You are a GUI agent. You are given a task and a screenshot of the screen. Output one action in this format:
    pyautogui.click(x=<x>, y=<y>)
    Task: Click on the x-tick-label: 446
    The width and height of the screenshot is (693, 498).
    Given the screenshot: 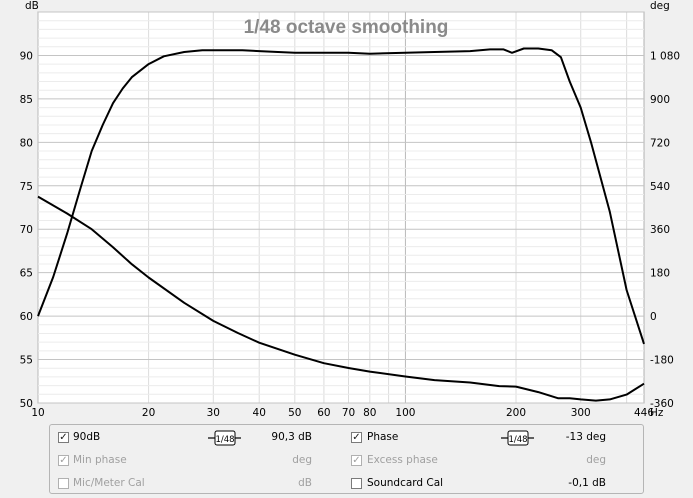 What is the action you would take?
    pyautogui.click(x=644, y=413)
    